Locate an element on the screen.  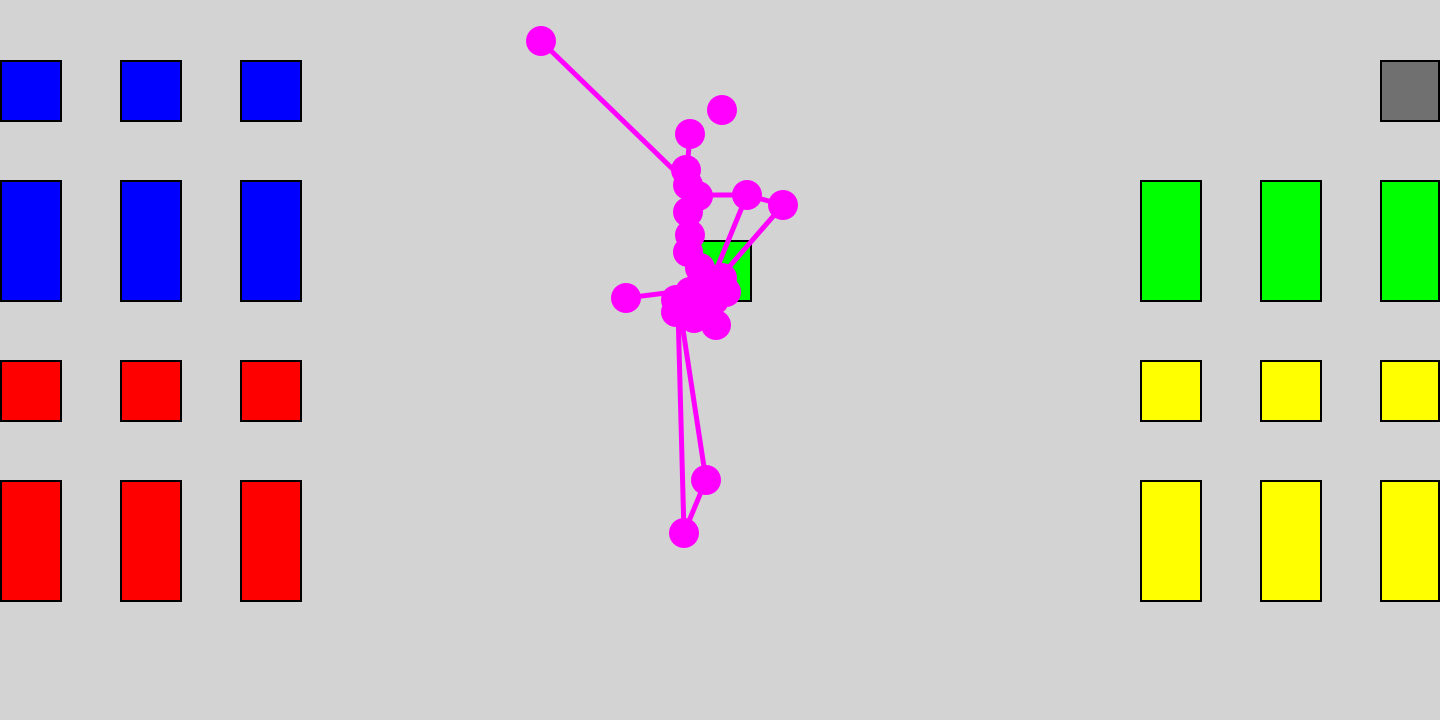
figure-links is located at coordinates (662, 287).